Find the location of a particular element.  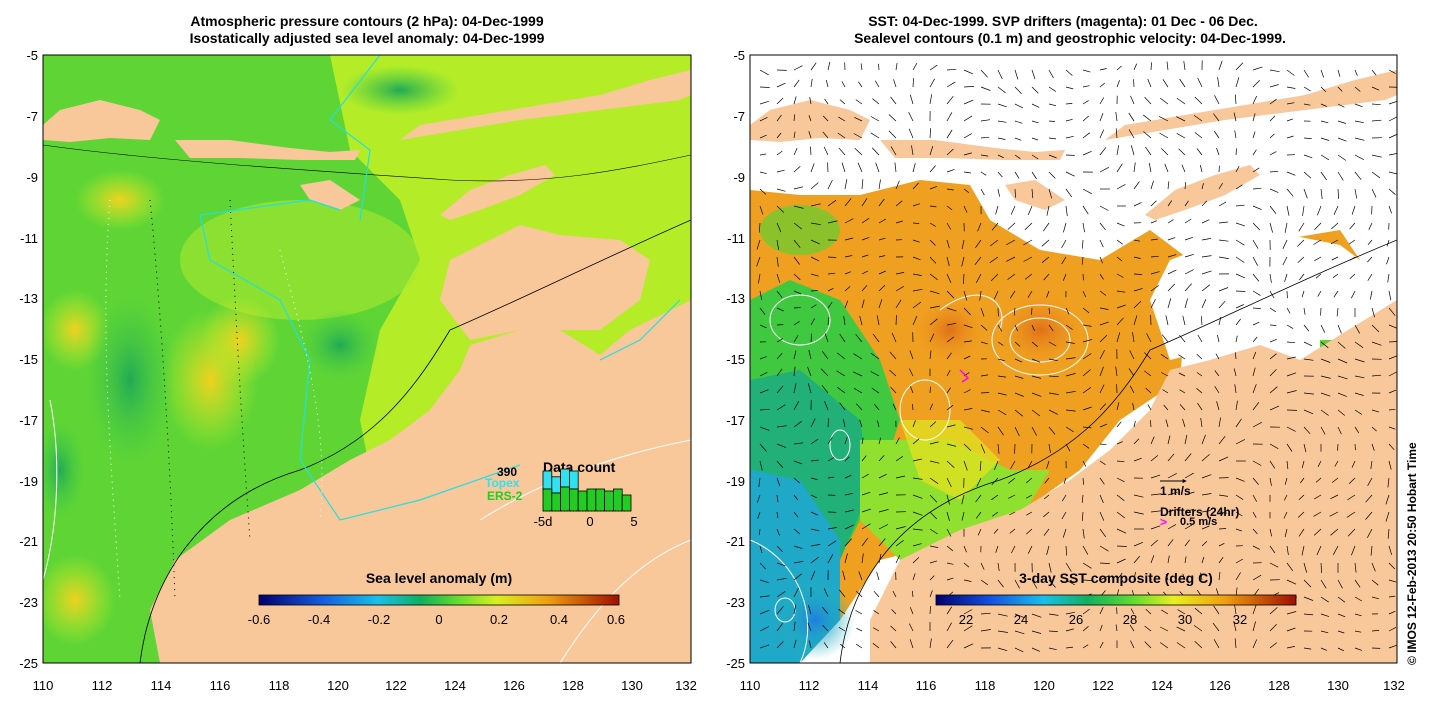

hist-axis-label: -5d is located at coordinates (543, 521).